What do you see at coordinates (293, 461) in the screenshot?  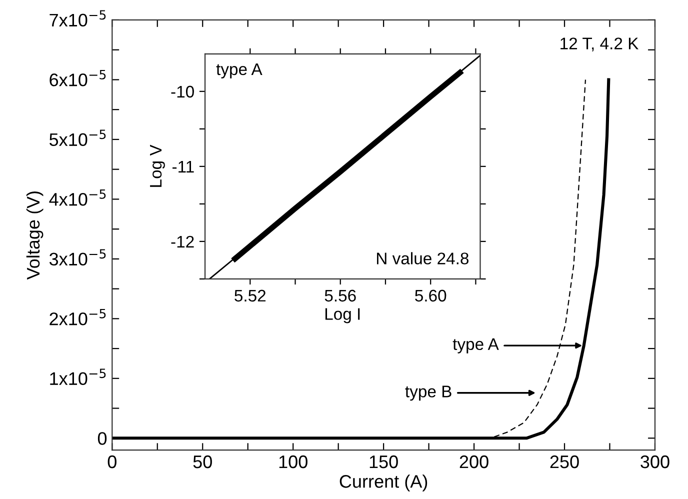 I see `x-tick-label: 100` at bounding box center [293, 461].